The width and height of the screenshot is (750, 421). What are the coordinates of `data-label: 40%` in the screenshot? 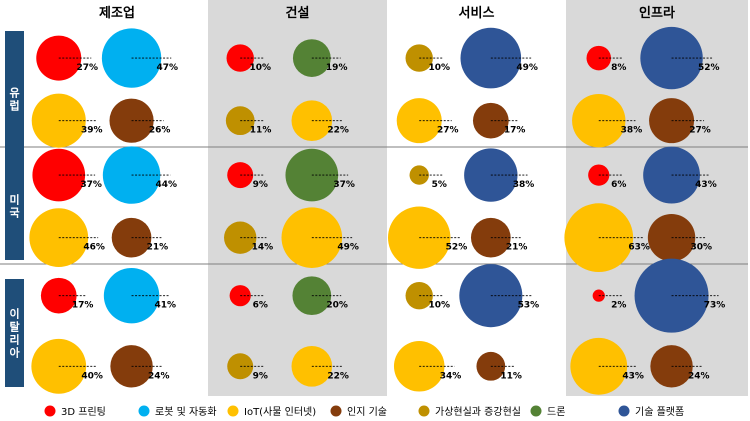 It's located at (92, 376).